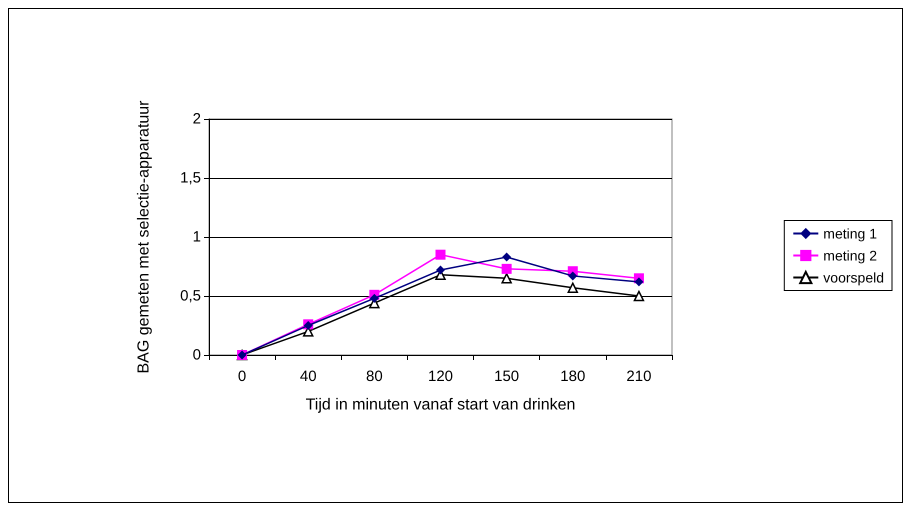  Describe the element at coordinates (242, 376) in the screenshot. I see `x-tick-label: 0` at that location.